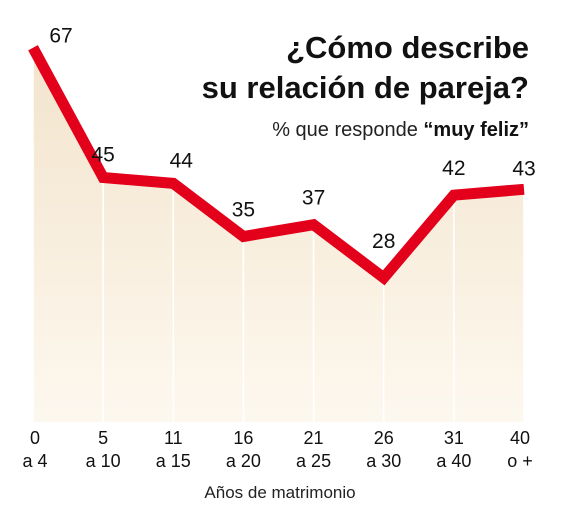 This screenshot has width=577, height=526. What do you see at coordinates (173, 438) in the screenshot?
I see `x-tick-label-top-2: 11` at bounding box center [173, 438].